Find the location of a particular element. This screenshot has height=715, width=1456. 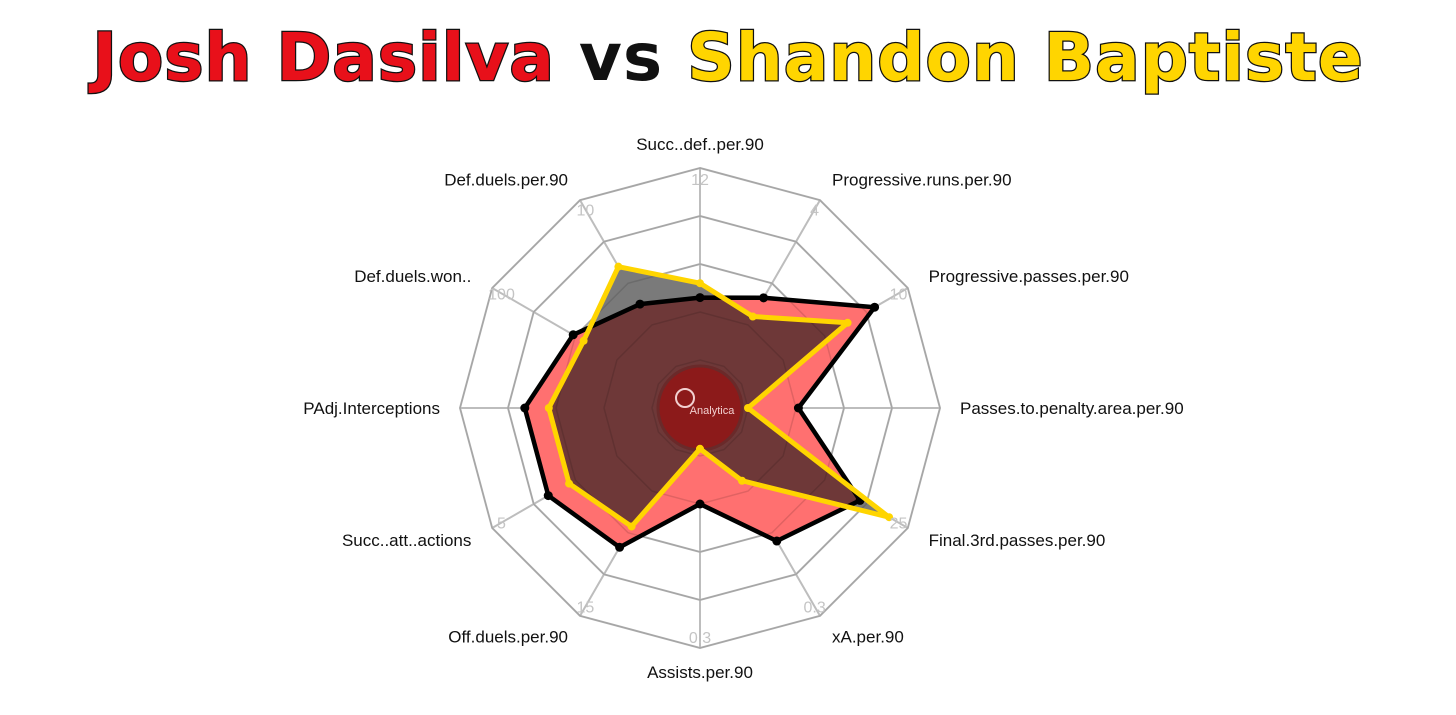

vs-label: vs is located at coordinates (621, 57).